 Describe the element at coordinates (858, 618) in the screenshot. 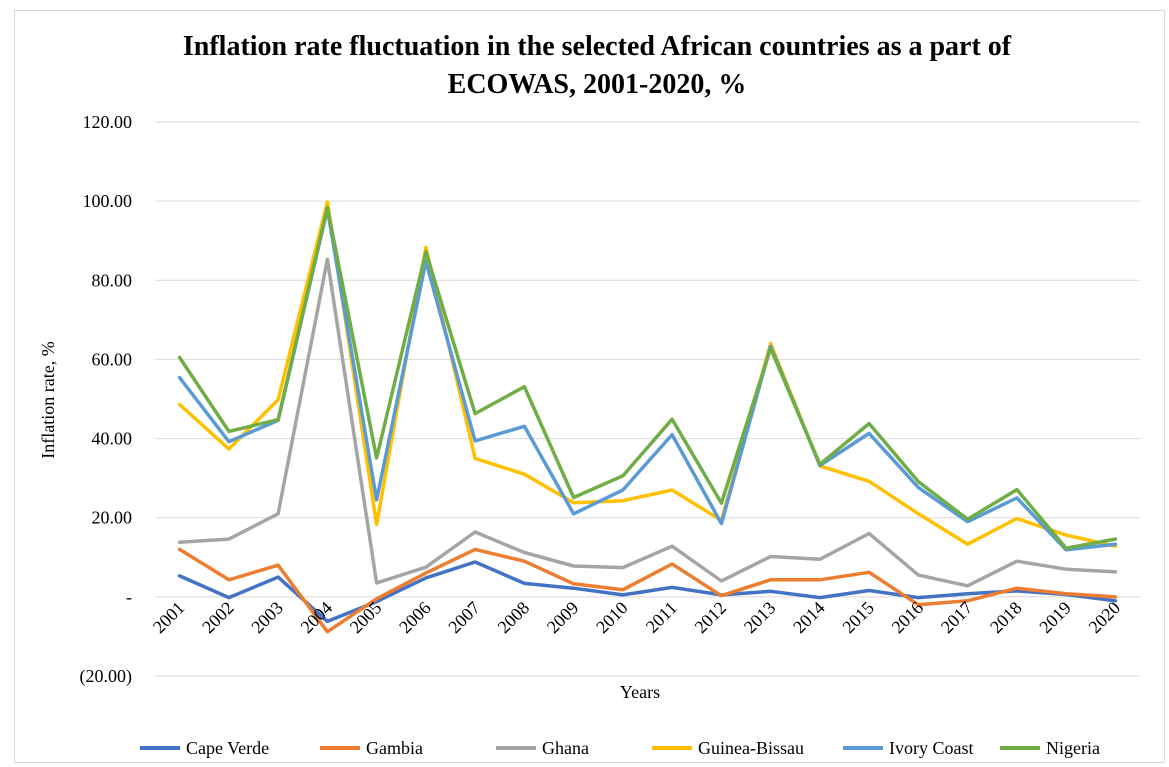

I see `x-tick-label: 2015` at that location.